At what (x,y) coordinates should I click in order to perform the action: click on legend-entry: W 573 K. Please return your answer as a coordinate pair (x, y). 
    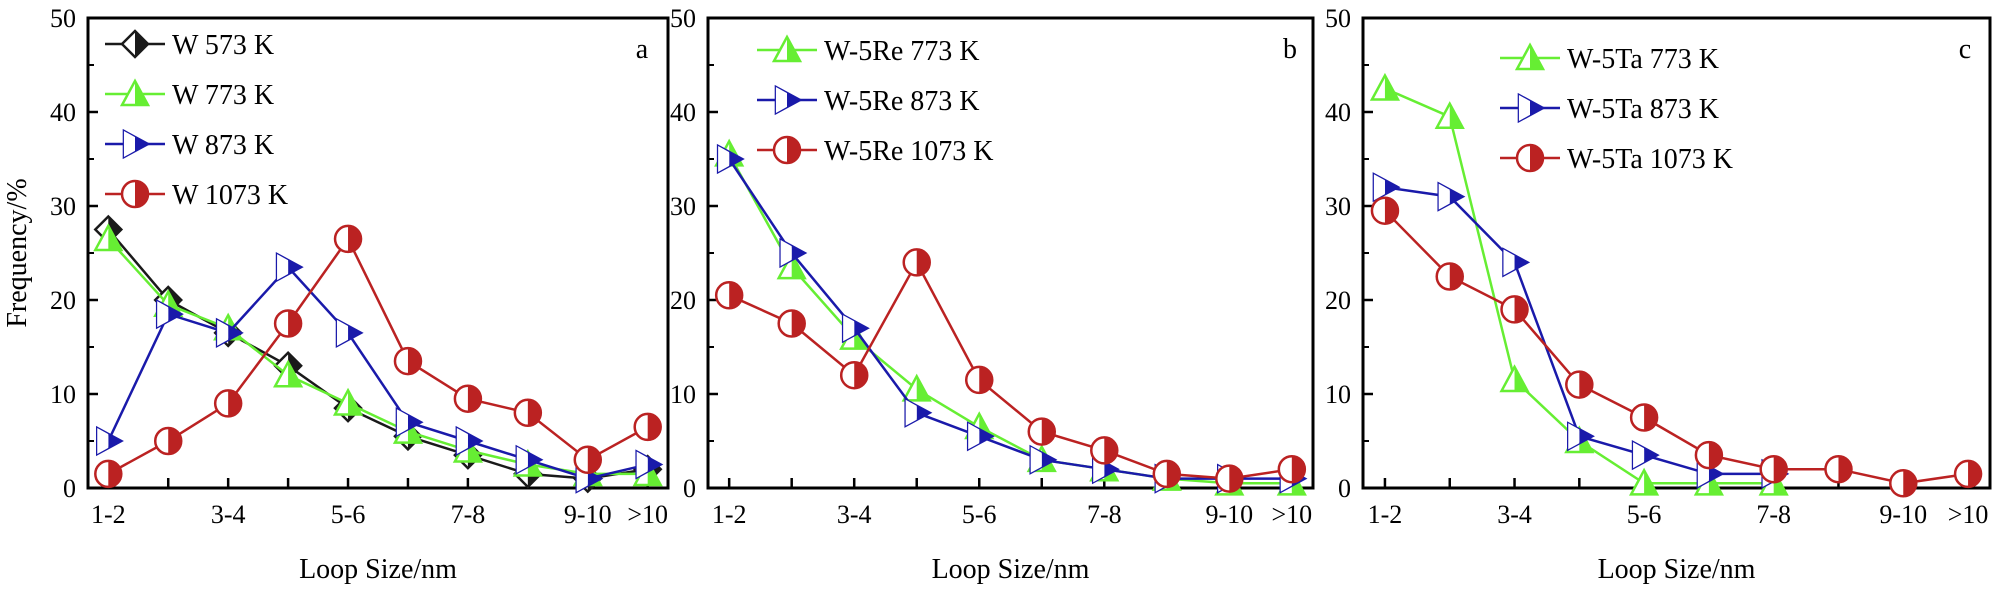
    Looking at the image, I should click on (189, 45).